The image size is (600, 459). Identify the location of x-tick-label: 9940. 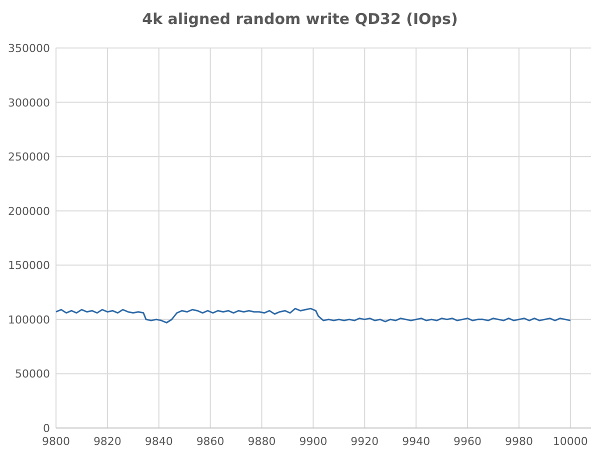
(416, 441).